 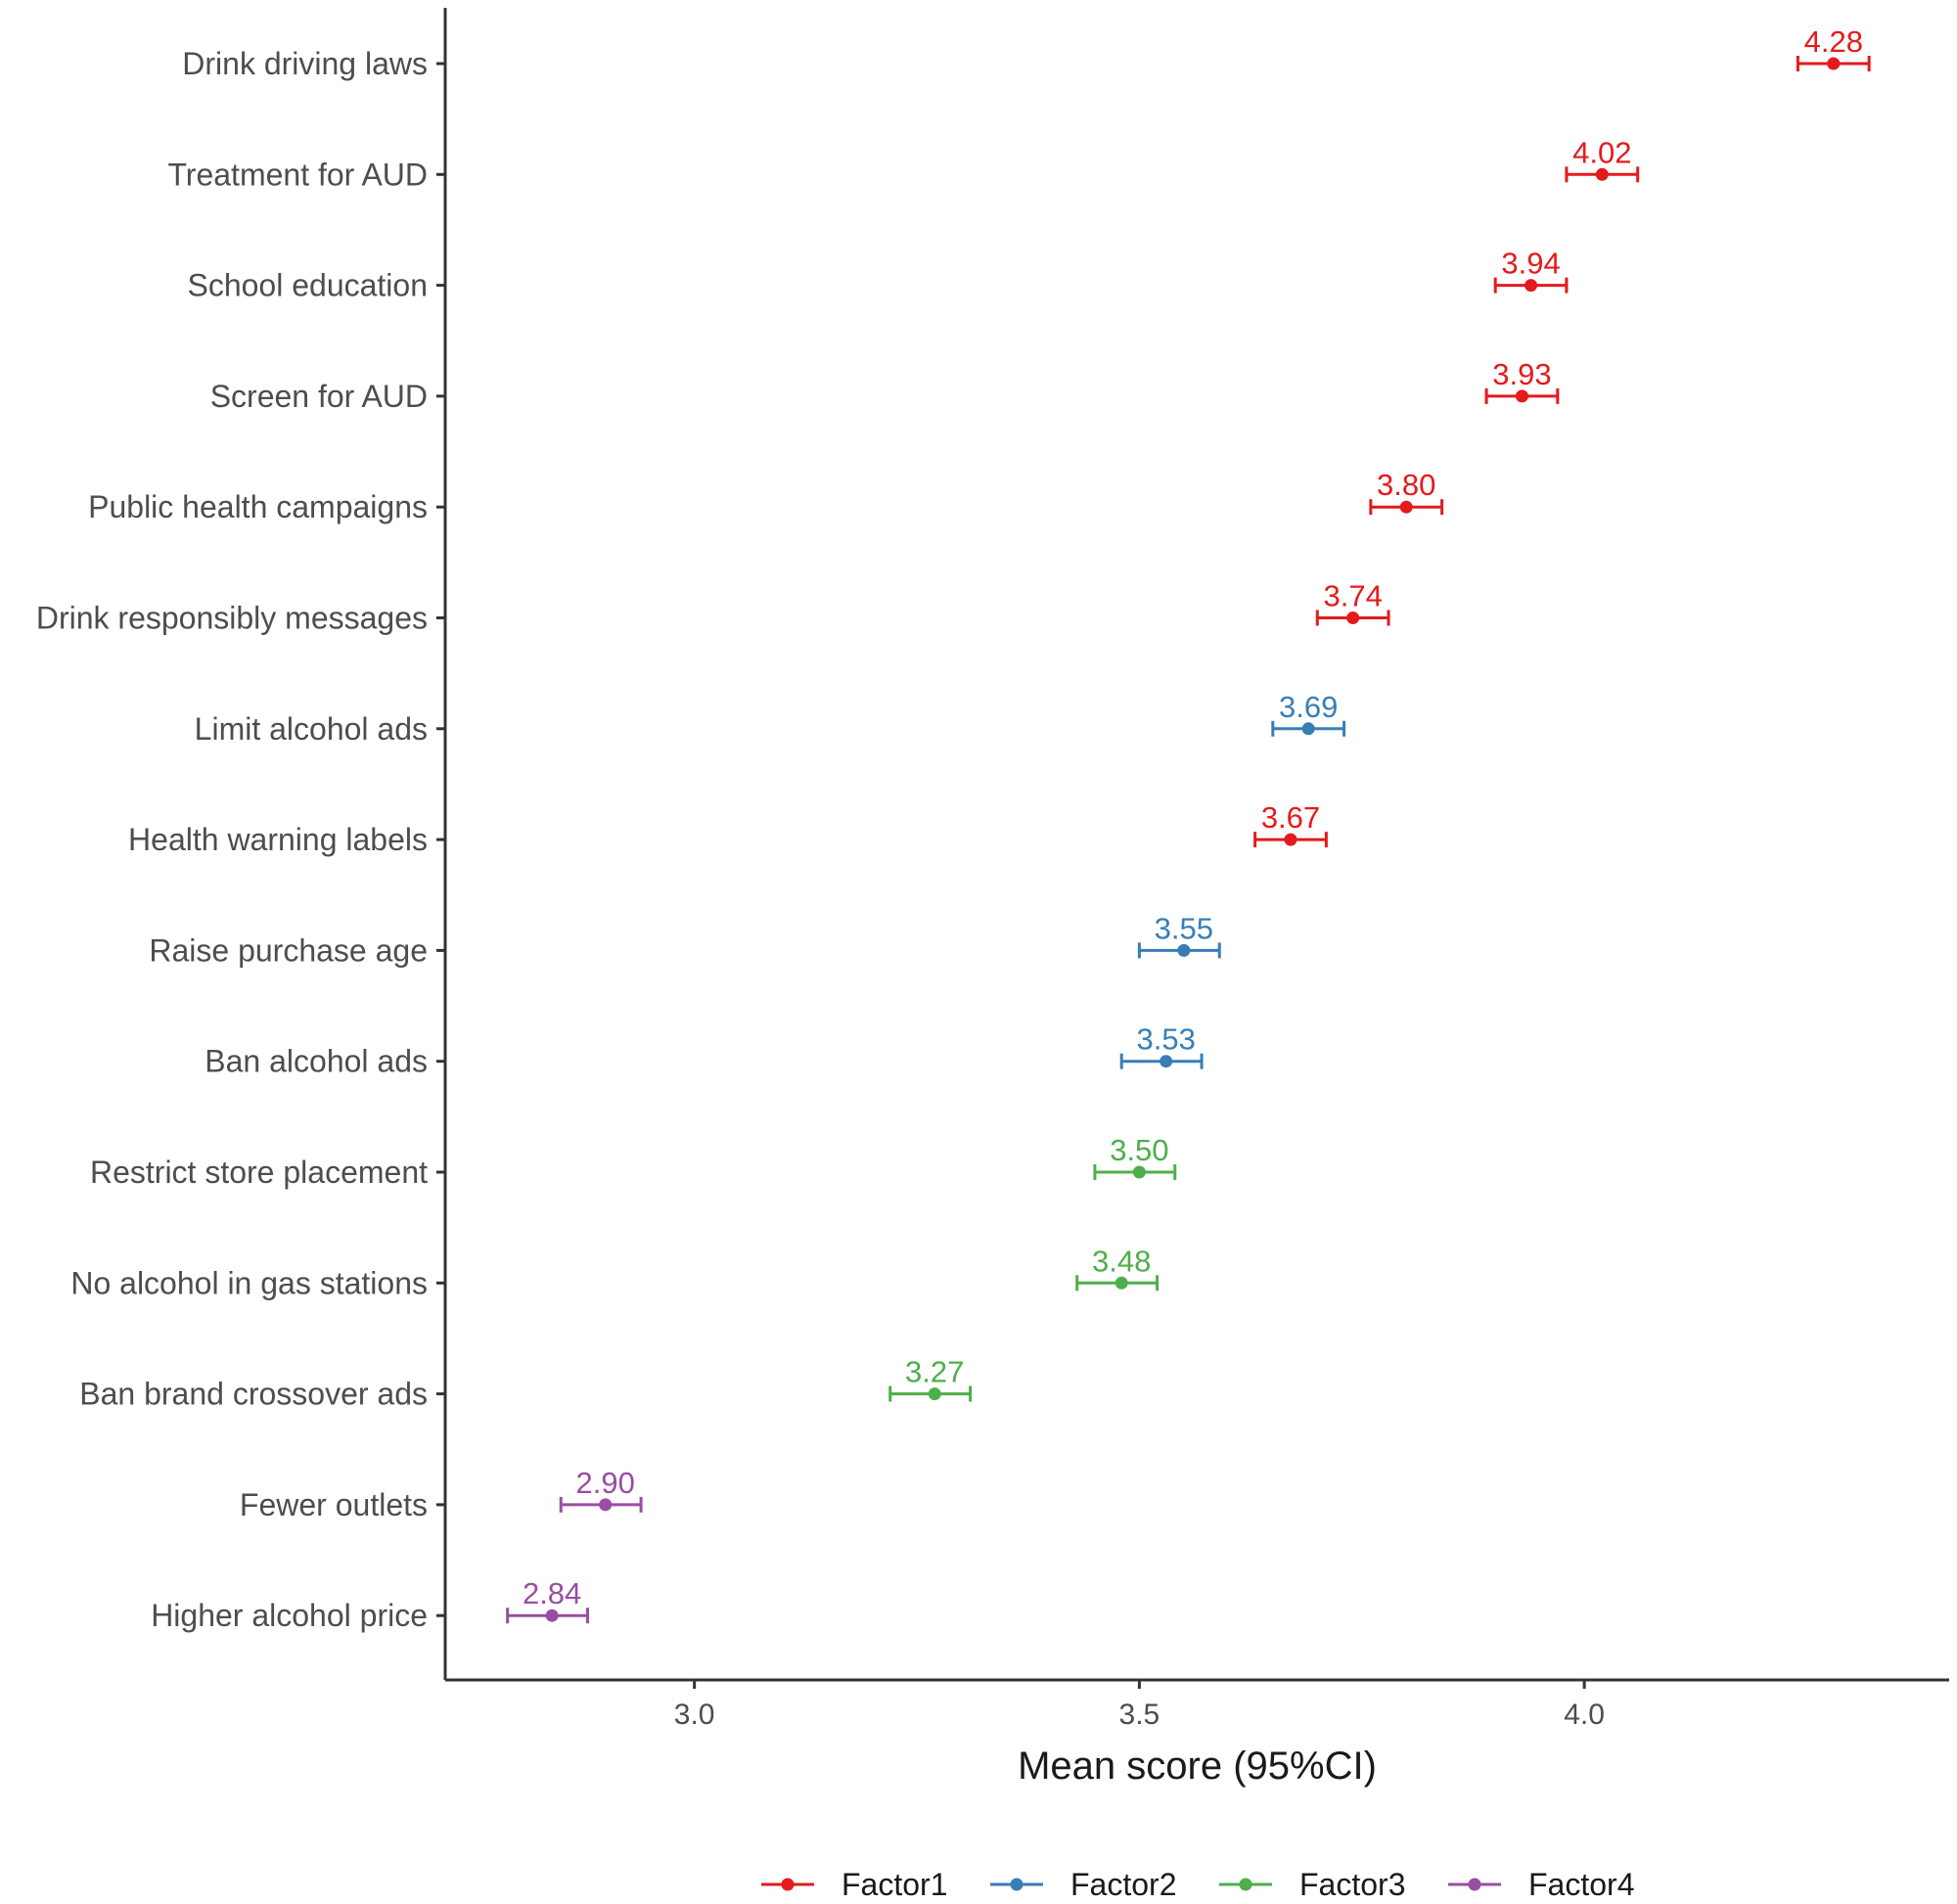 What do you see at coordinates (1291, 817) in the screenshot?
I see `data-label: 3.67` at bounding box center [1291, 817].